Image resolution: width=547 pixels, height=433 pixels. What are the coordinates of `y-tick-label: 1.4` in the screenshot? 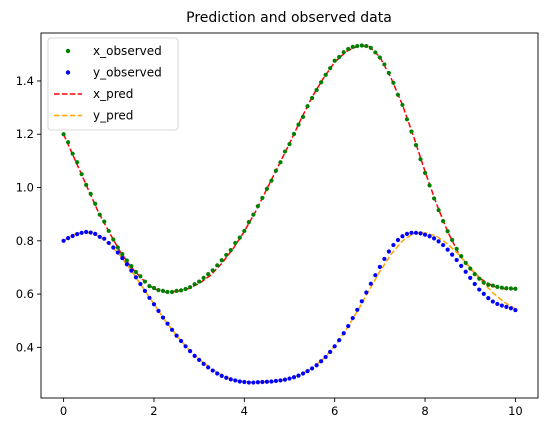 It's located at (25, 81).